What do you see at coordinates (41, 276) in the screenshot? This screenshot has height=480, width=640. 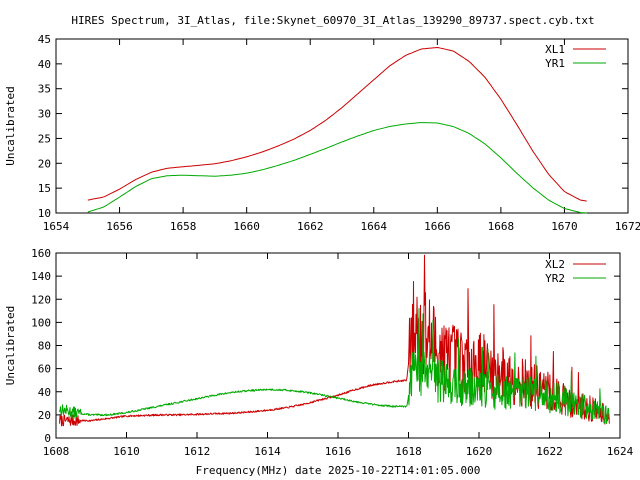 I see `y-tick-label: 140` at bounding box center [41, 276].